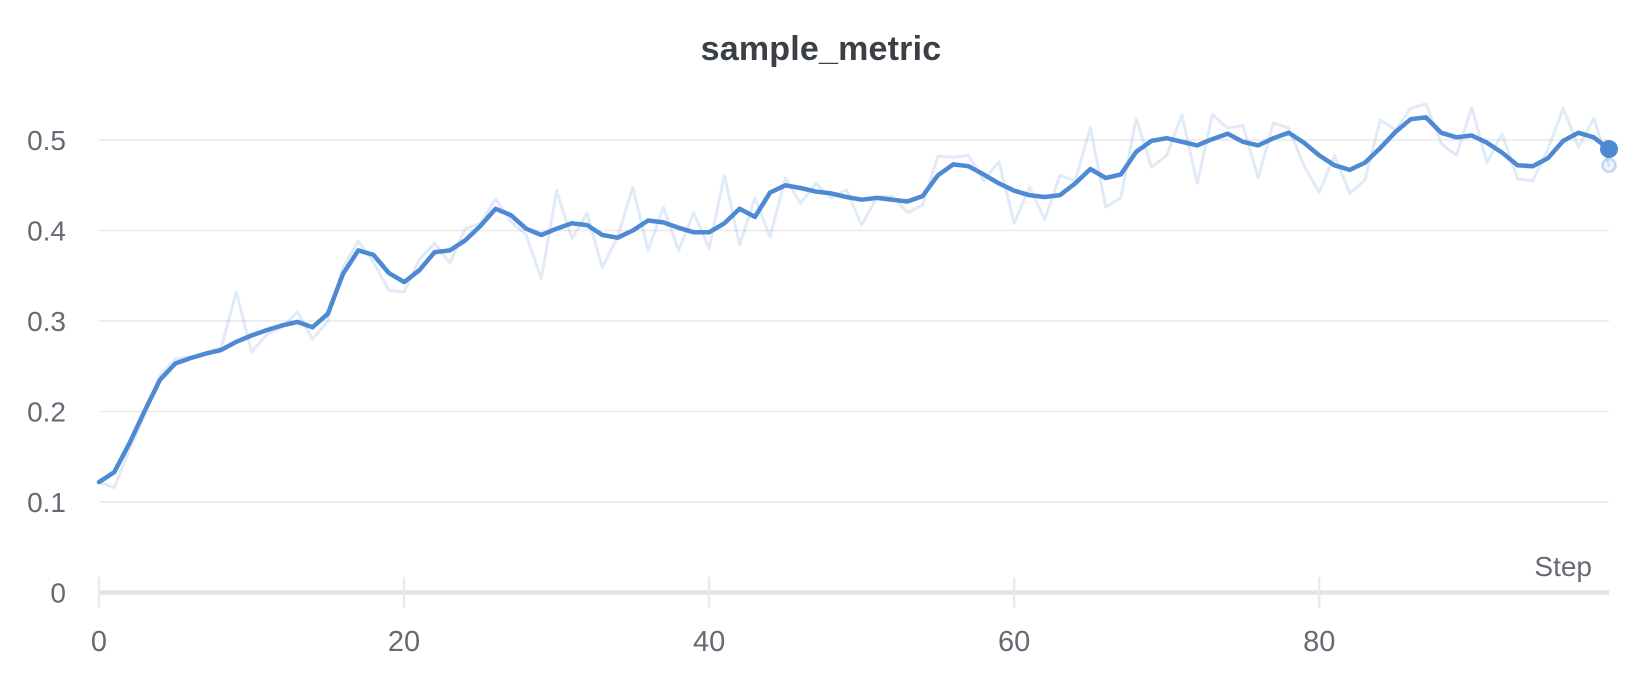 This screenshot has height=674, width=1642. Describe the element at coordinates (46, 231) in the screenshot. I see `y-tick-label: 0.4` at that location.